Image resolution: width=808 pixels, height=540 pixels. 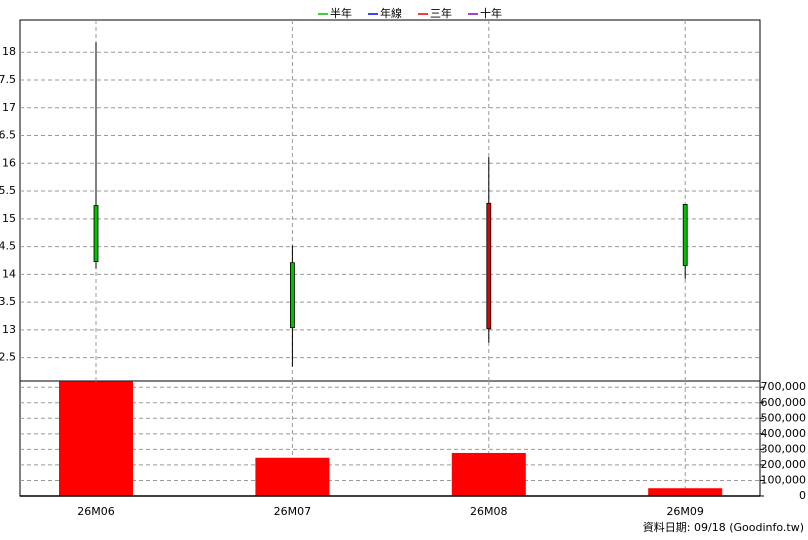 I want to click on legend-label: 年線, so click(x=391, y=13).